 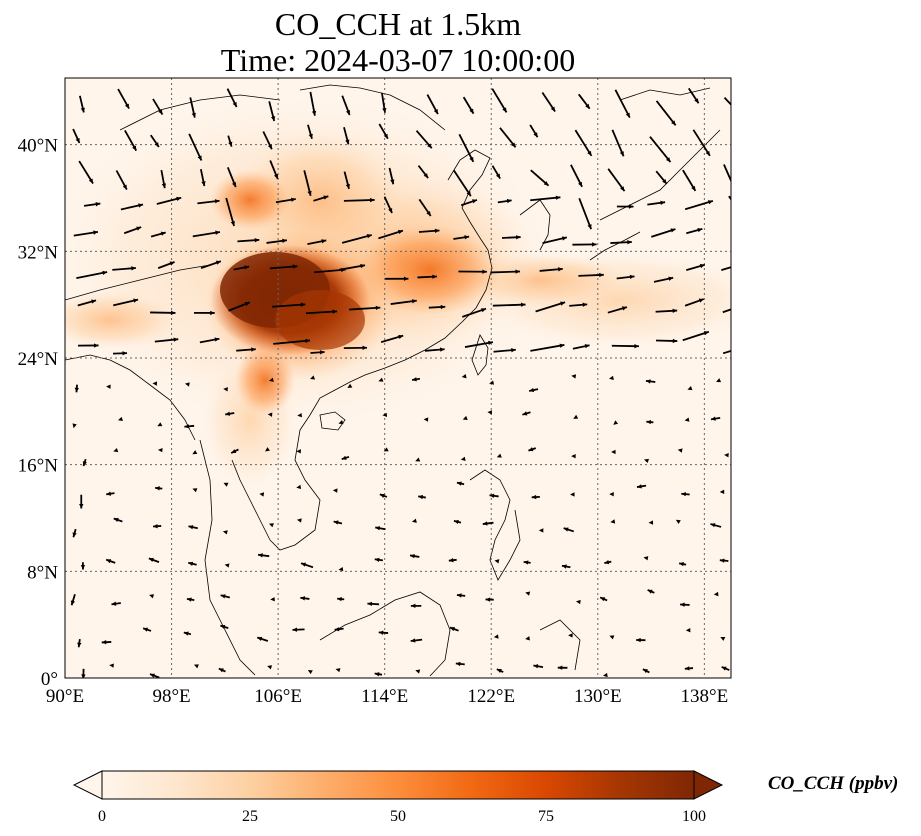 I want to click on colorbar-tick-label: 100, so click(x=694, y=816).